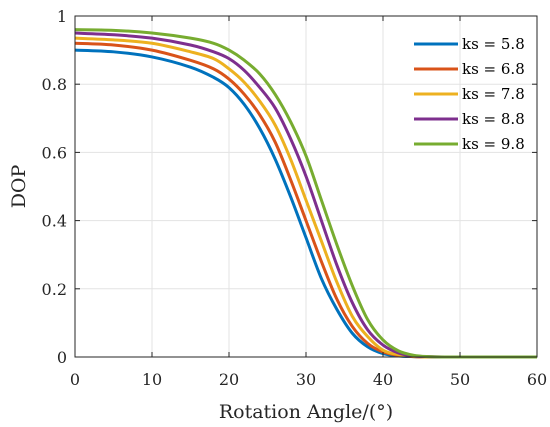 This screenshot has height=427, width=550. What do you see at coordinates (54, 84) in the screenshot?
I see `y-tick-label: 0.8` at bounding box center [54, 84].